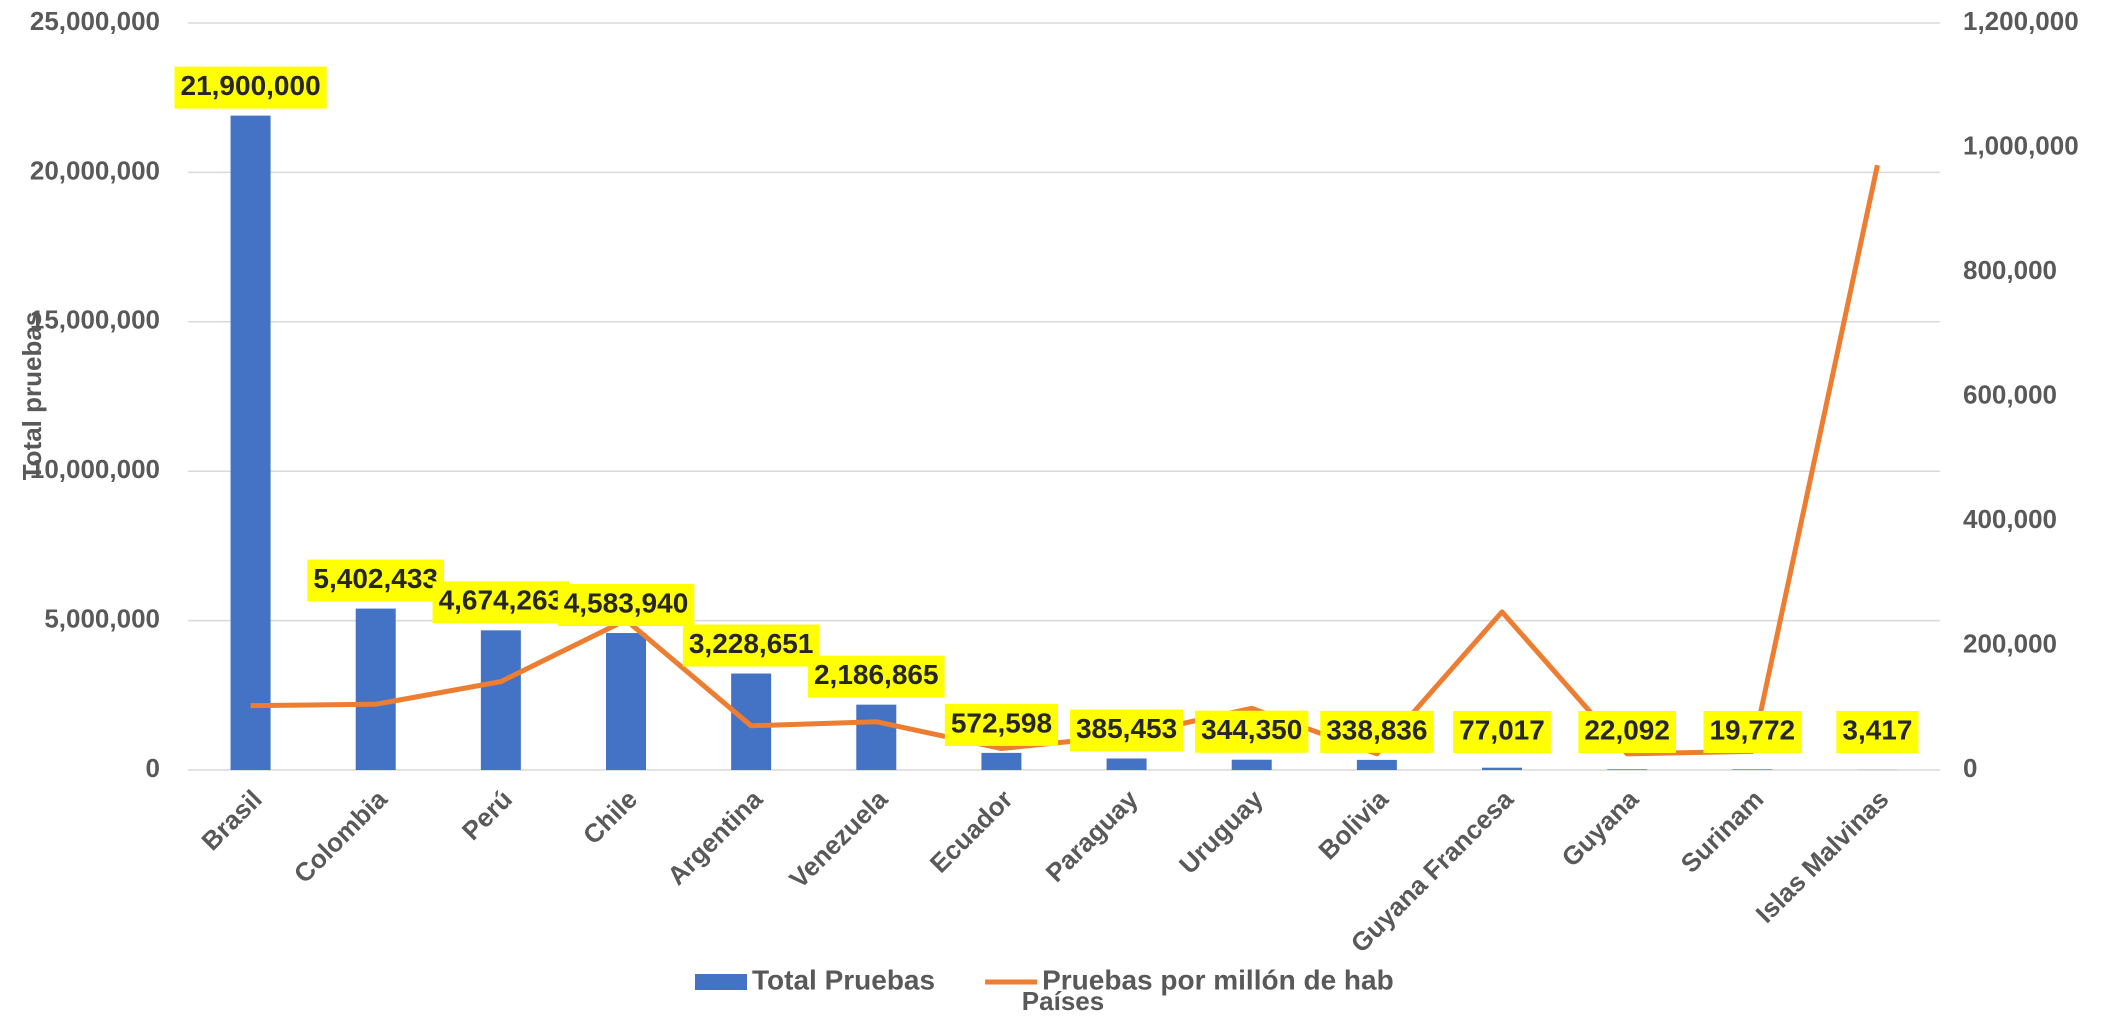  I want to click on legend-label: Pruebas por millón de hab, so click(1218, 979).